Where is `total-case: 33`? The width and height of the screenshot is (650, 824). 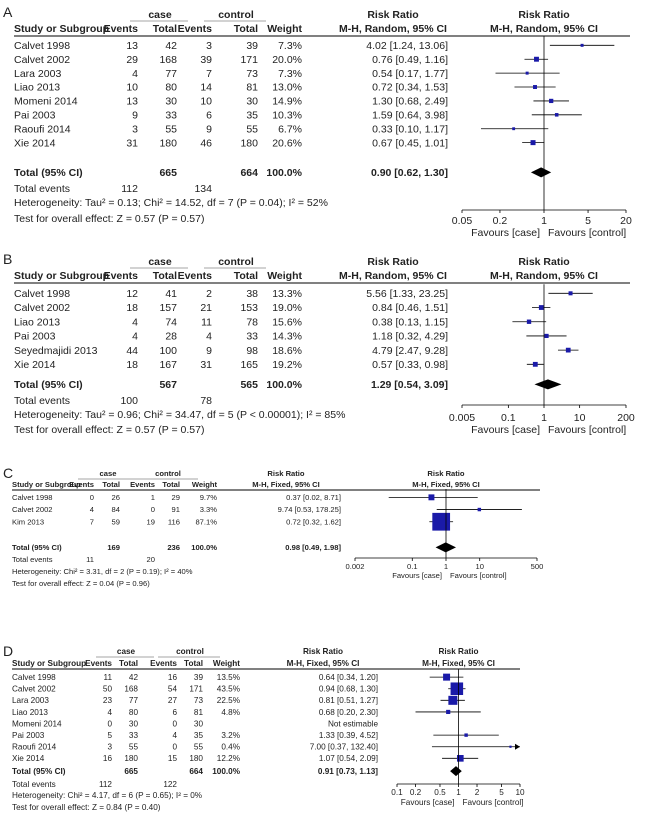 total-case: 33 is located at coordinates (134, 735).